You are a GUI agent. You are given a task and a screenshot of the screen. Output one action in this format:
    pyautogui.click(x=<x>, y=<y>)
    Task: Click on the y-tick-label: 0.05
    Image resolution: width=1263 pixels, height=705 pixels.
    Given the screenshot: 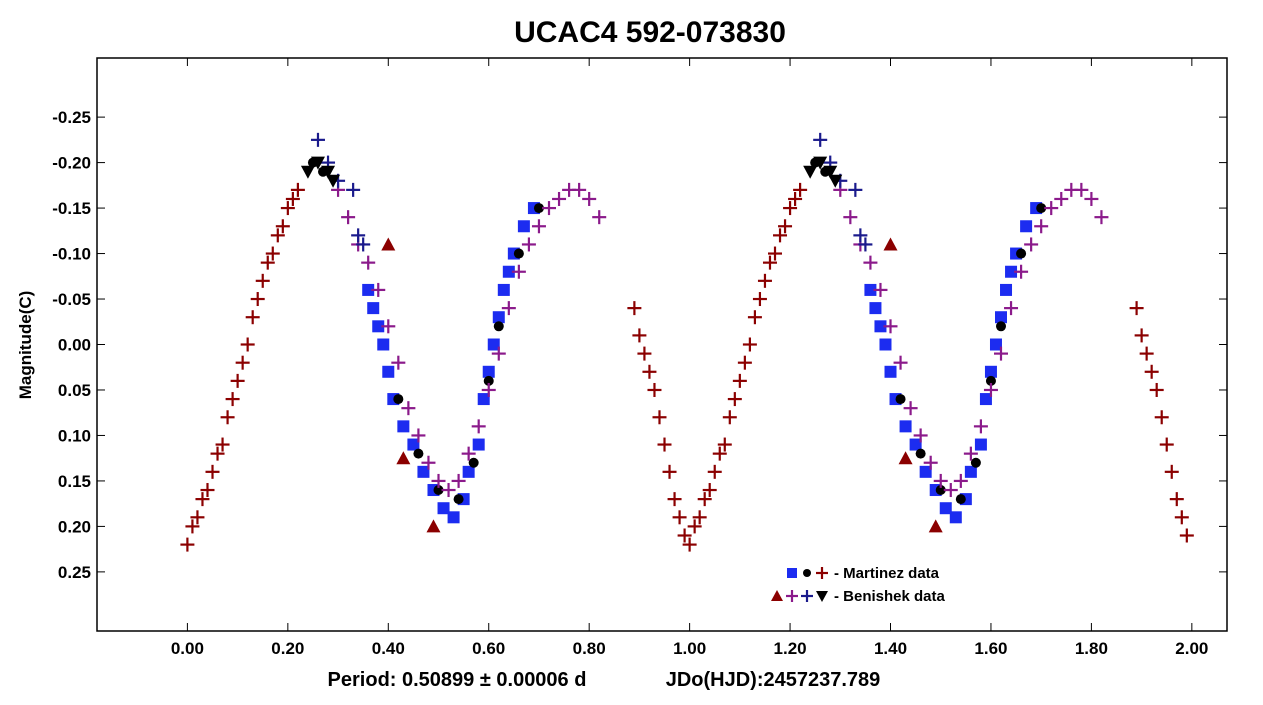 What is the action you would take?
    pyautogui.click(x=74, y=390)
    